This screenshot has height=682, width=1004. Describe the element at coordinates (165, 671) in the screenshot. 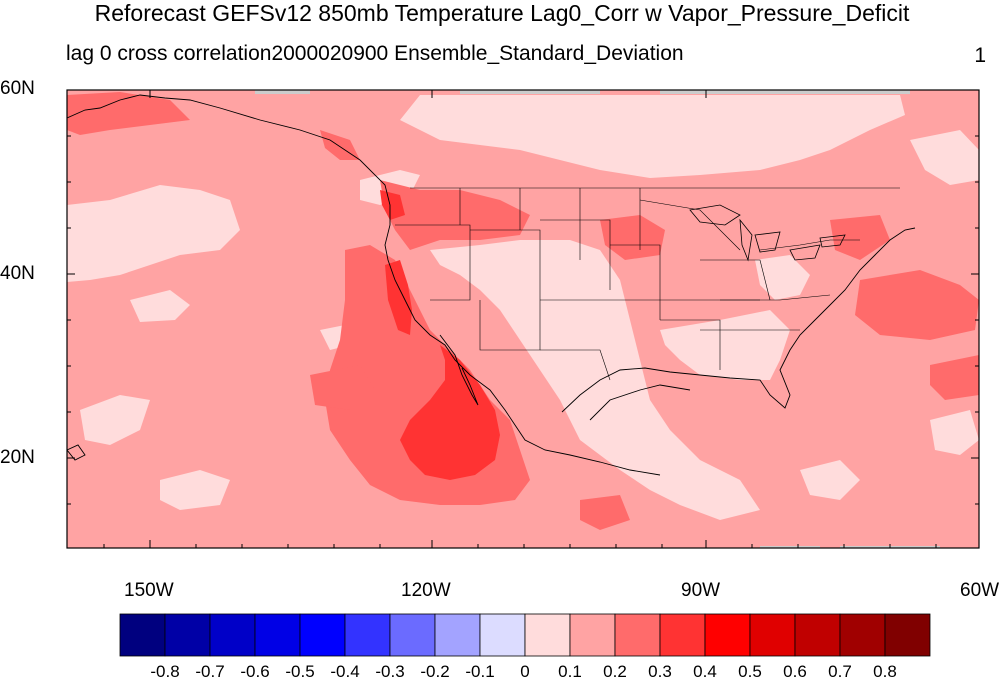

I see `colorbar-tick-label: -0.8` at that location.